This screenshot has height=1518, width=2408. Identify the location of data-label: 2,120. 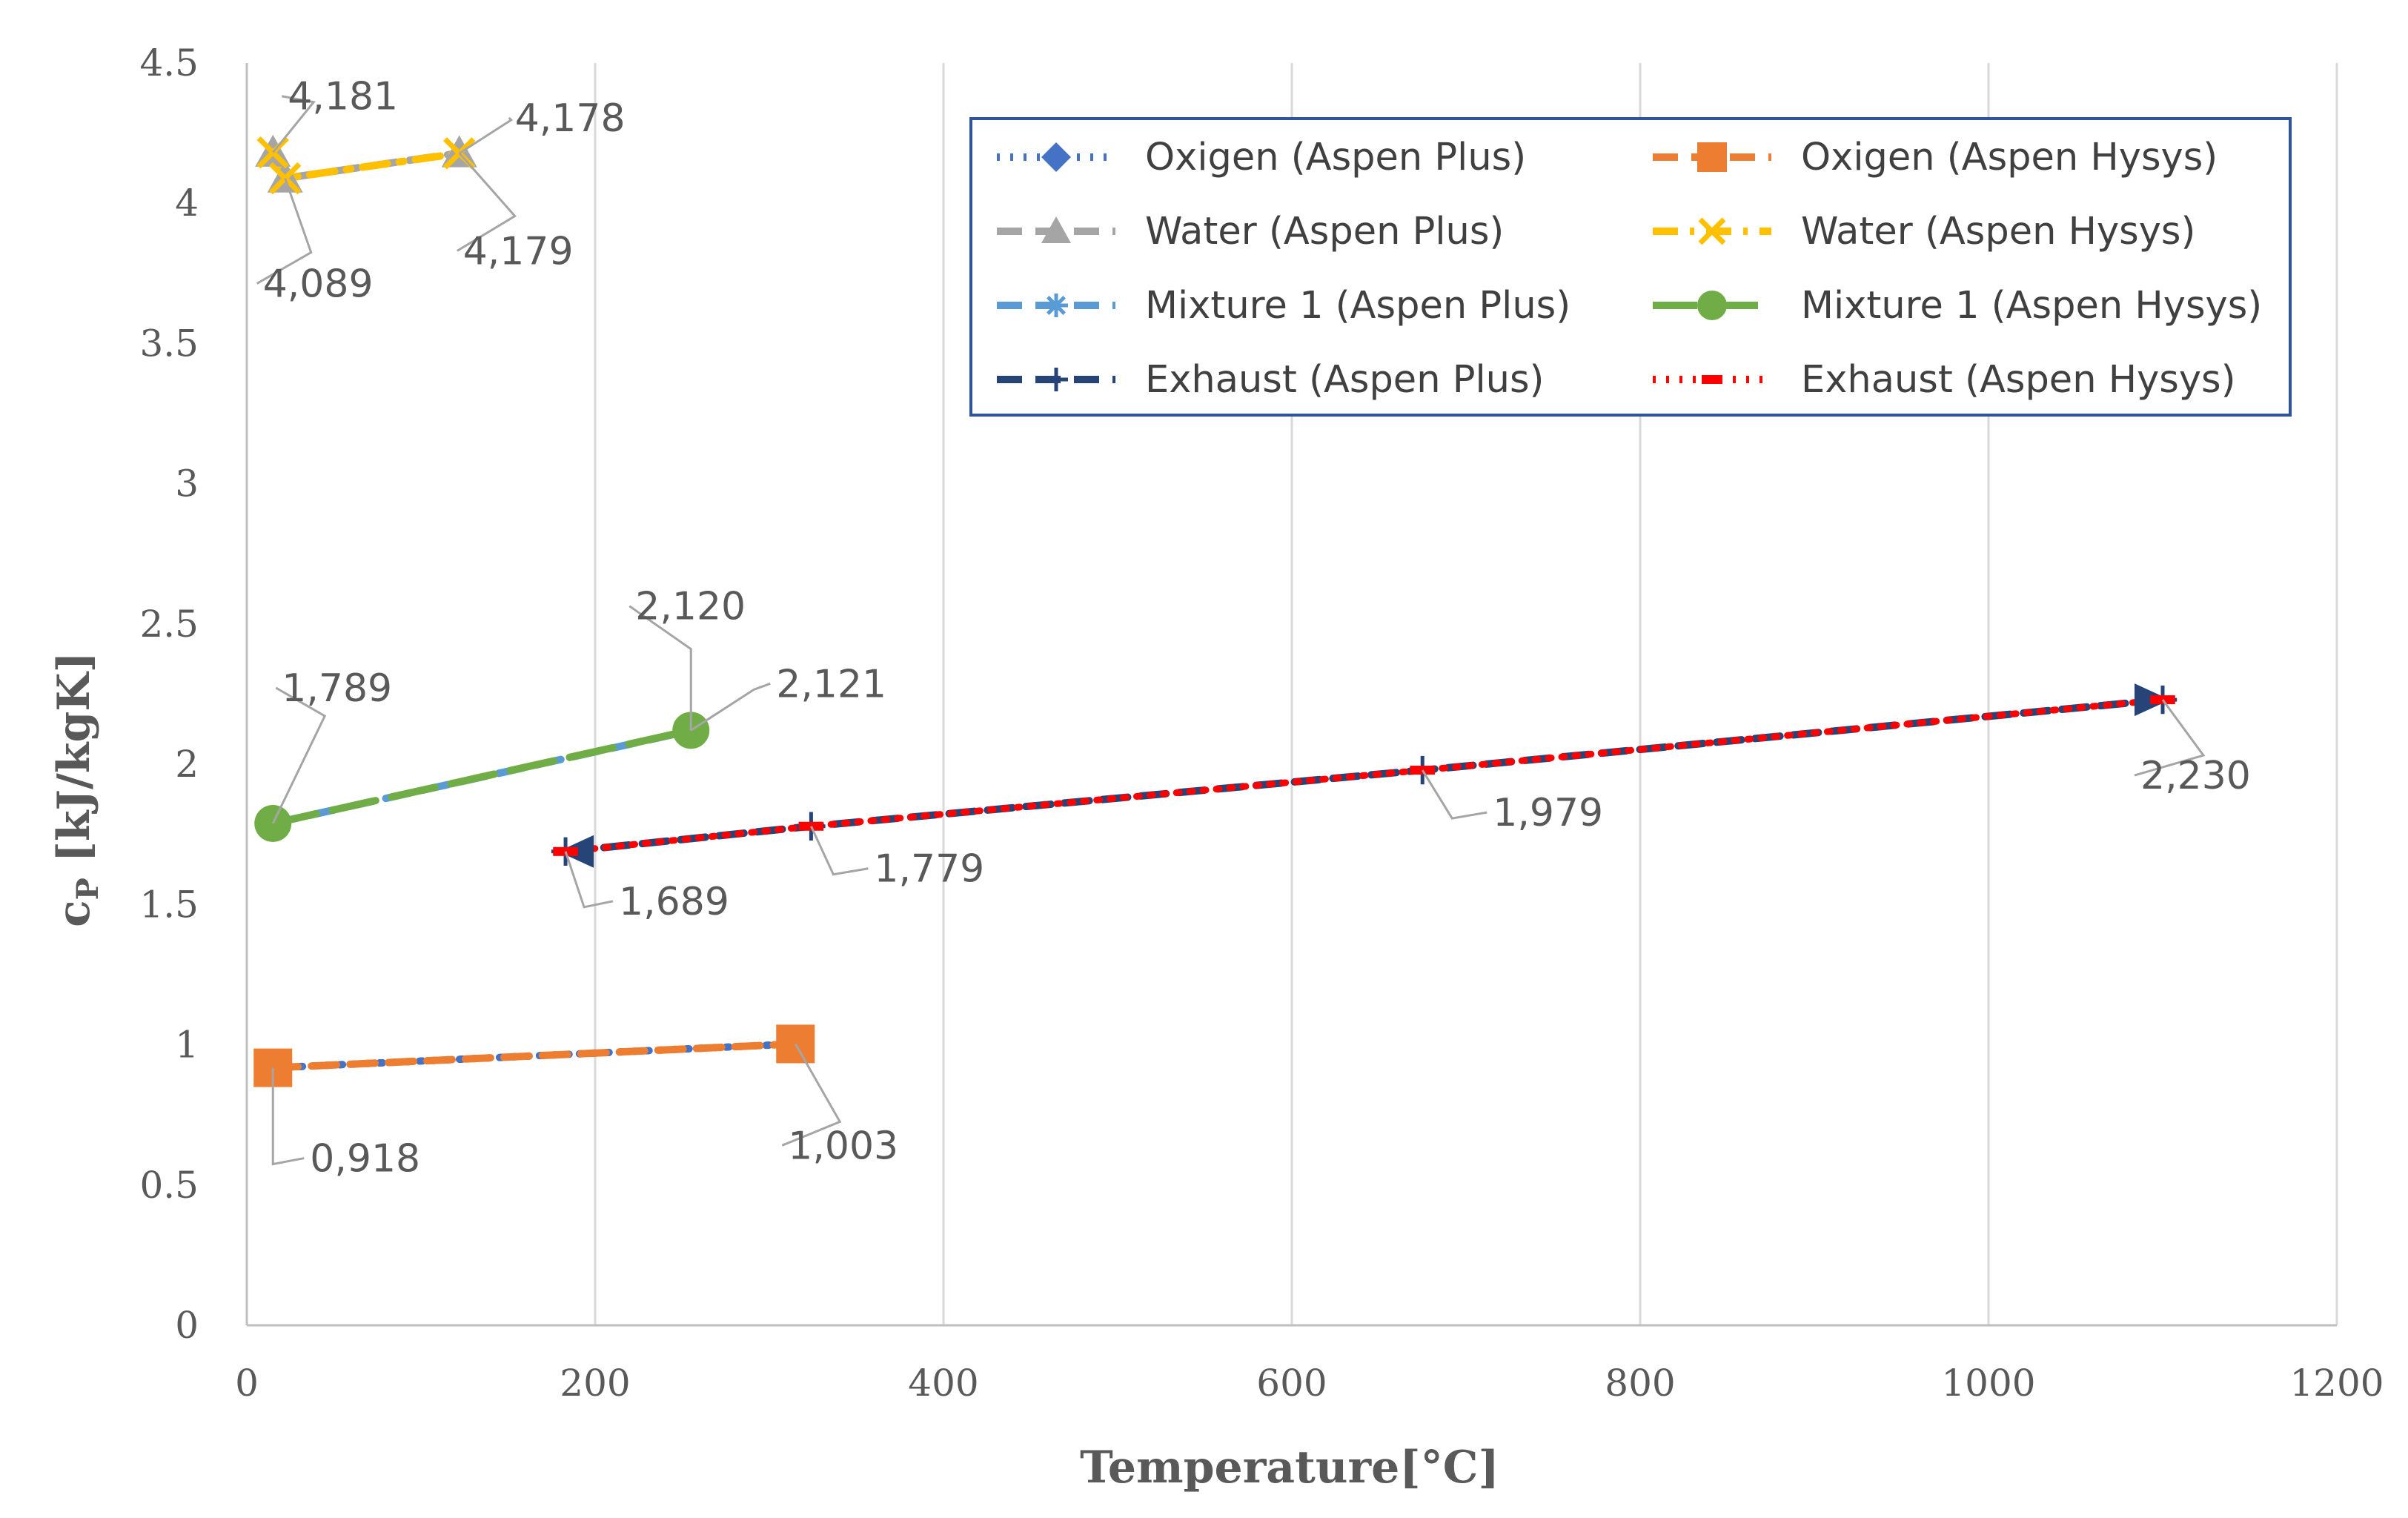
(691, 607).